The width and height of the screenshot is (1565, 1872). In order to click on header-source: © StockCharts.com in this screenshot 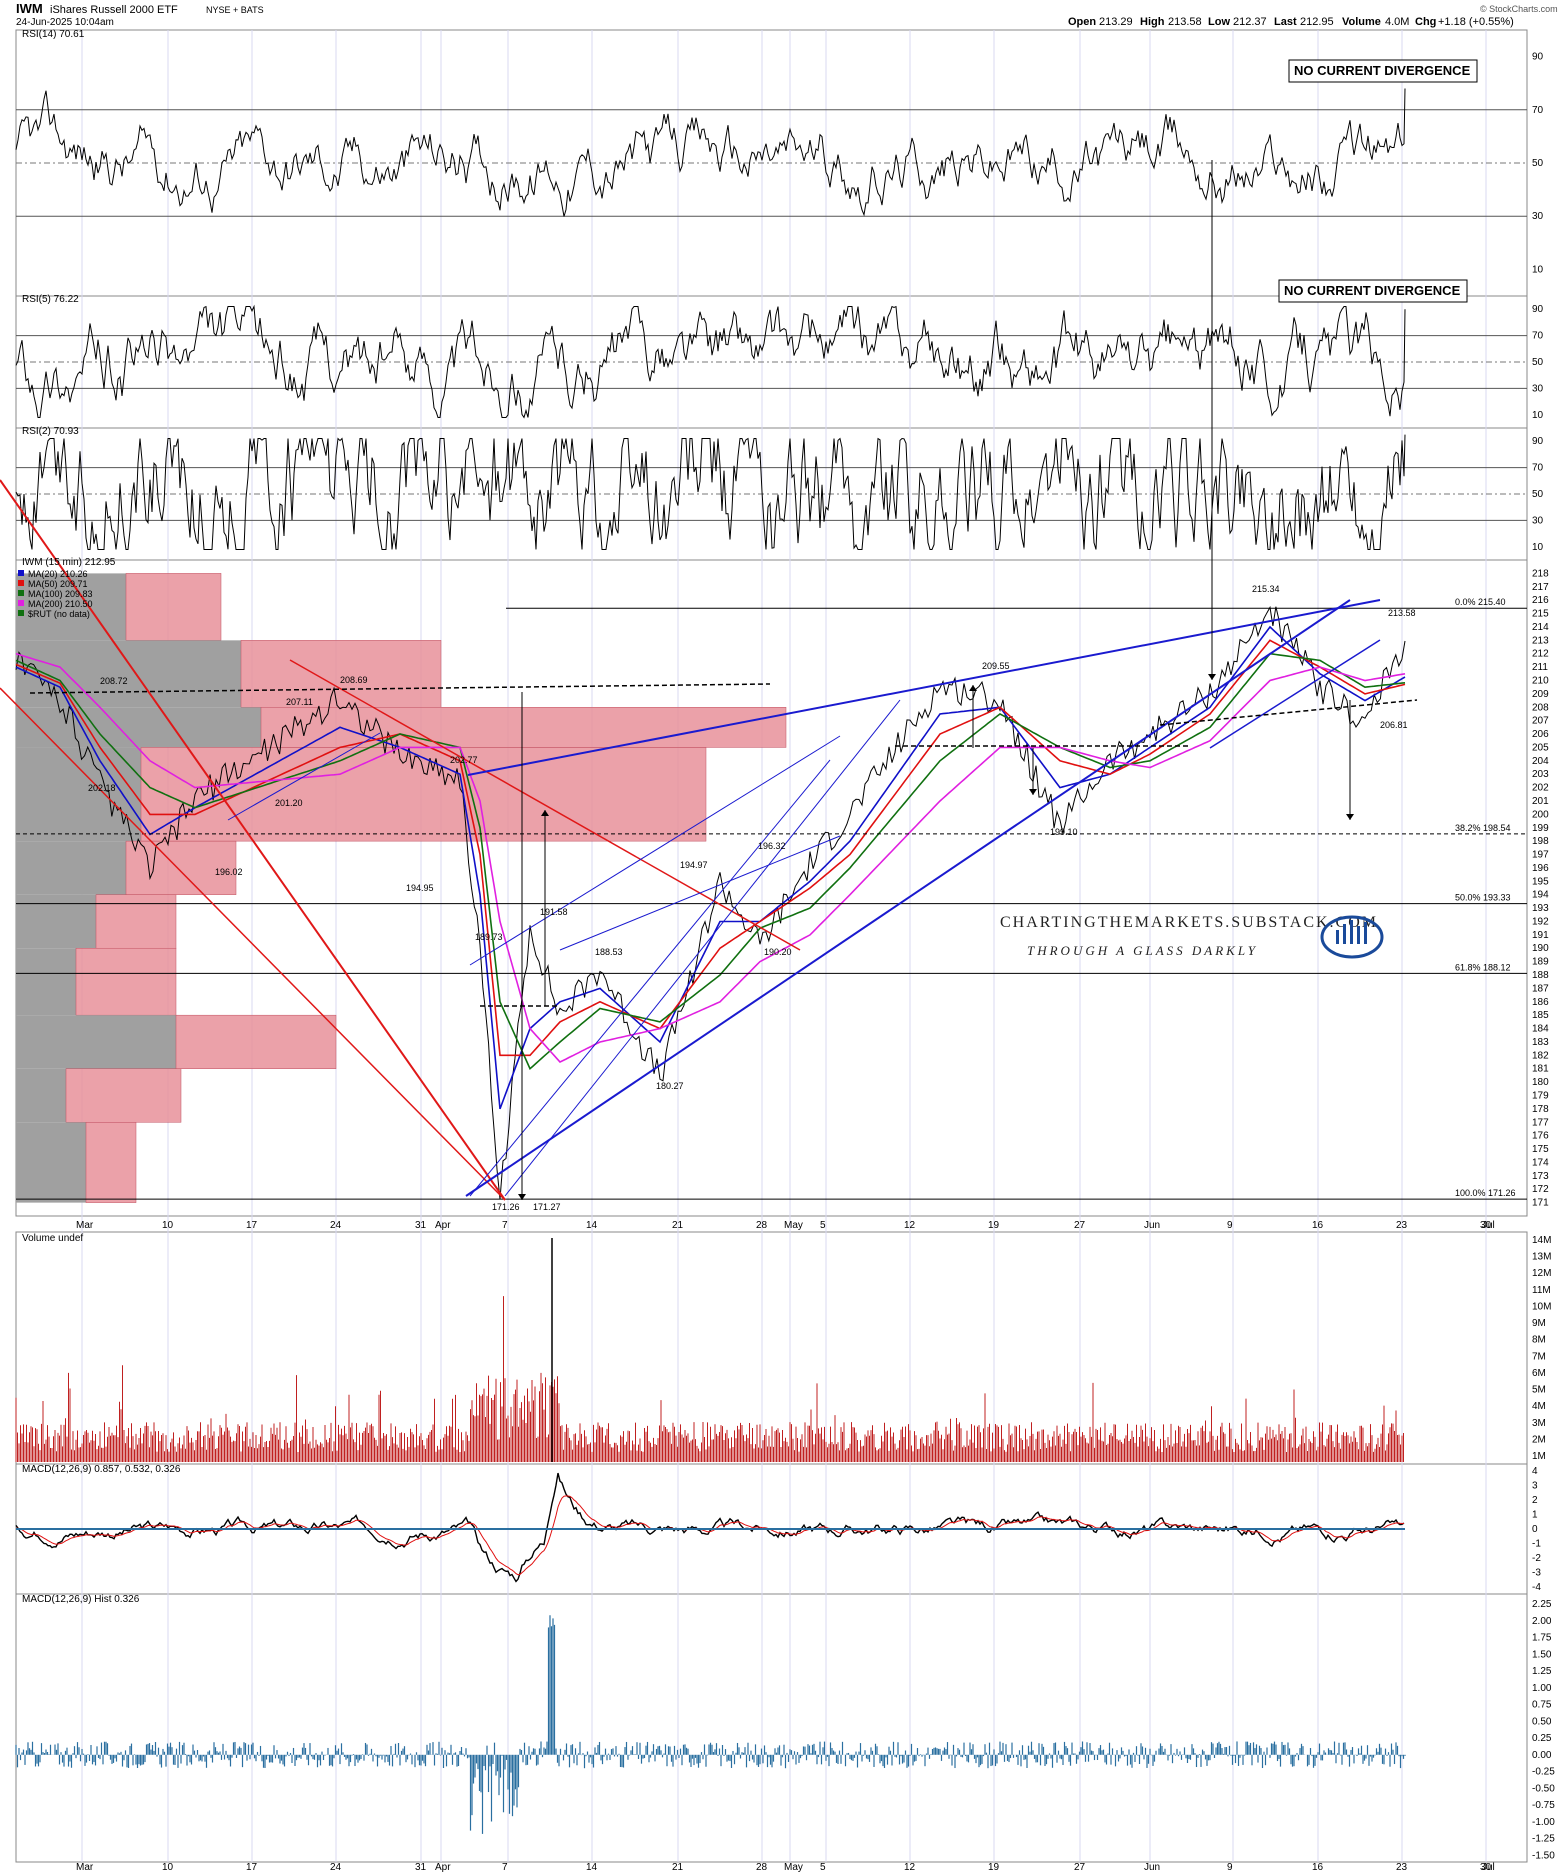, I will do `click(1519, 9)`.